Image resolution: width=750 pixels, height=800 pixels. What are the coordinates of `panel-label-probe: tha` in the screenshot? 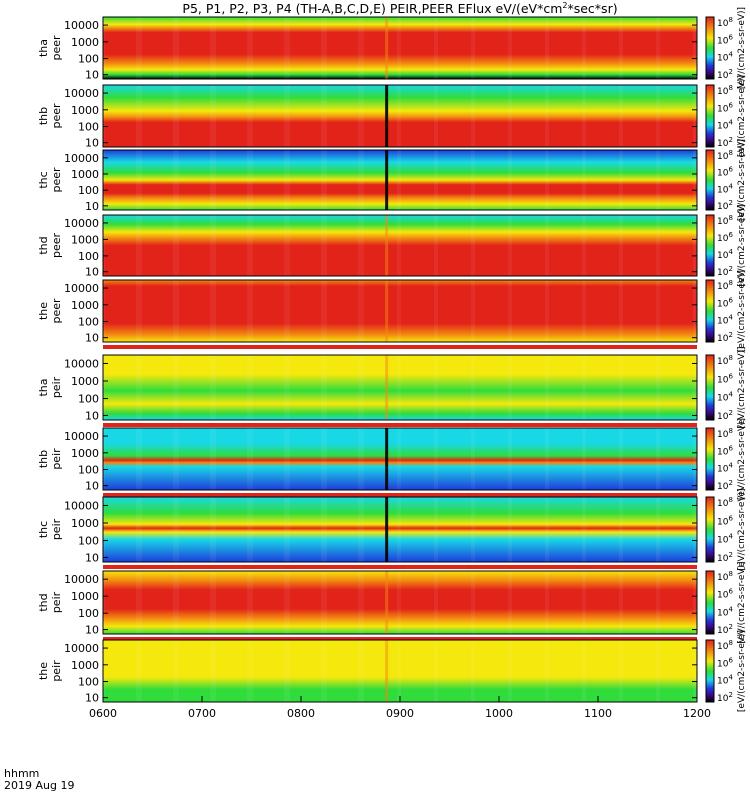 It's located at (43, 48).